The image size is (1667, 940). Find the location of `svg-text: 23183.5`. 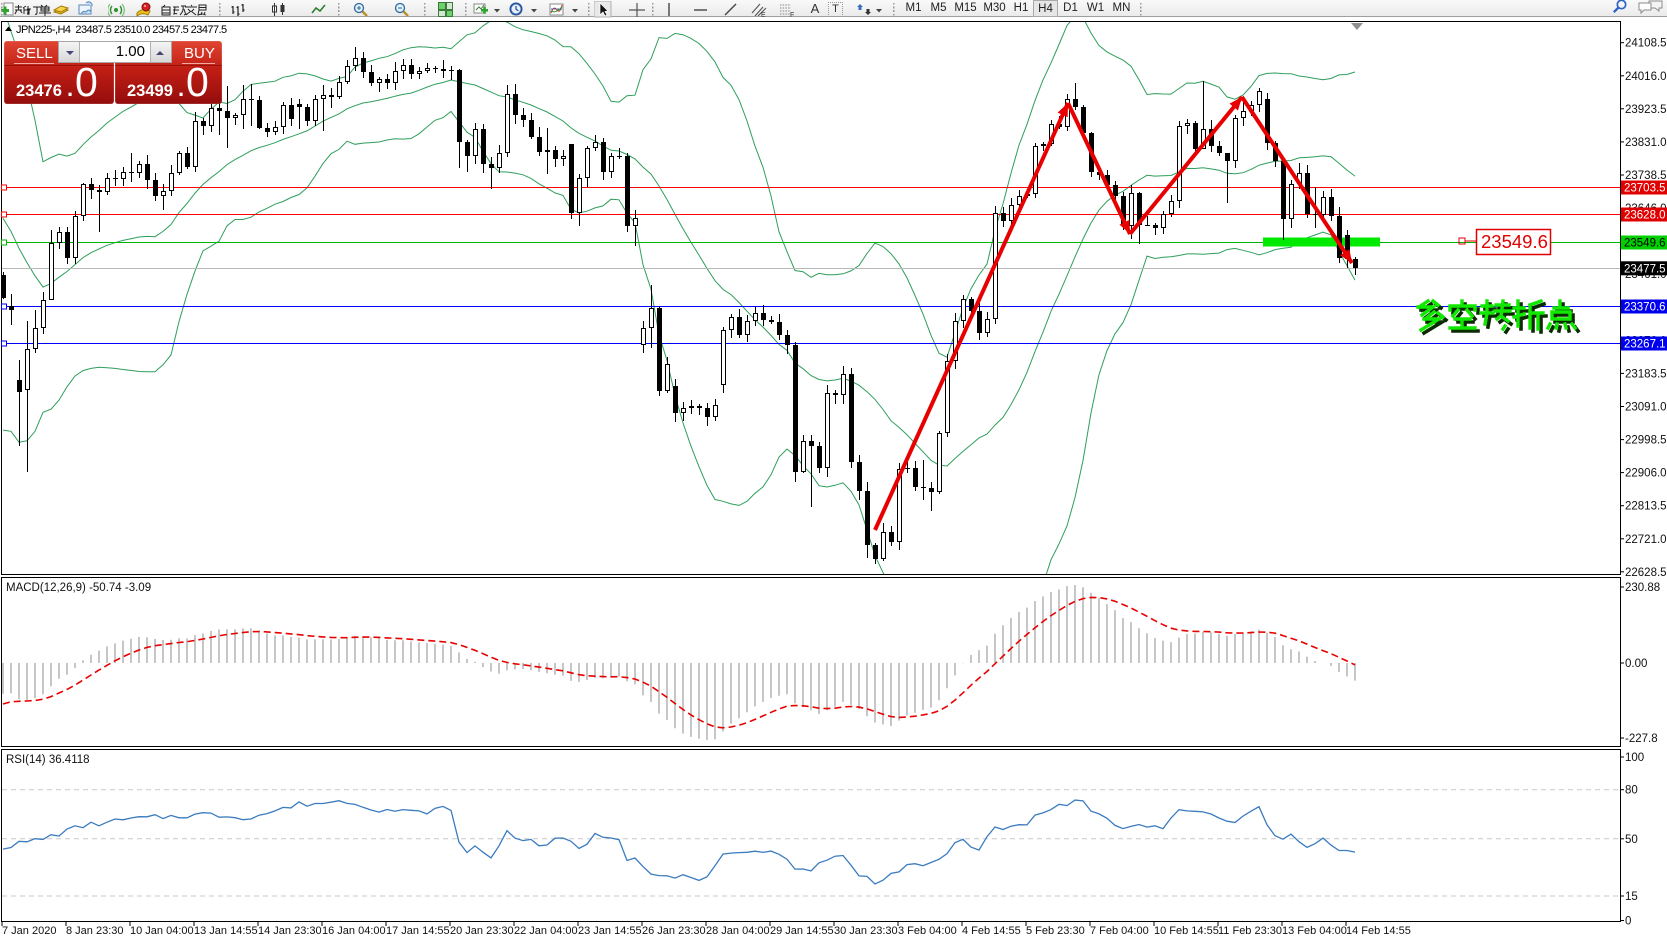

svg-text: 23183.5 is located at coordinates (1646, 374).